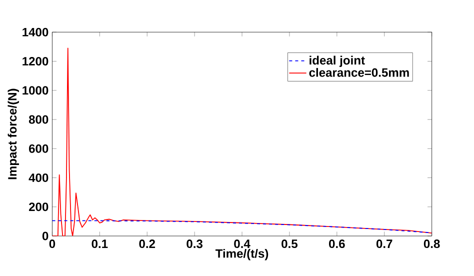 The width and height of the screenshot is (474, 276). What do you see at coordinates (337, 61) in the screenshot?
I see `legend-label: ideal joint` at bounding box center [337, 61].